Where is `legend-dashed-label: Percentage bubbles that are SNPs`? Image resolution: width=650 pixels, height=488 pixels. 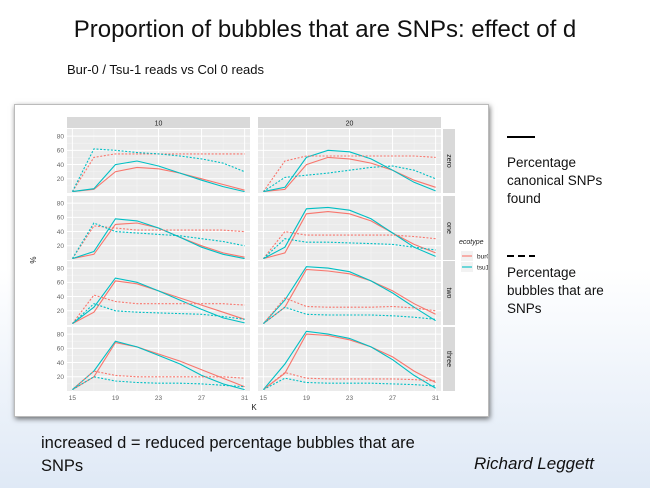
legend-dashed-label: Percentage bubbles that are SNPs is located at coordinates (555, 290).